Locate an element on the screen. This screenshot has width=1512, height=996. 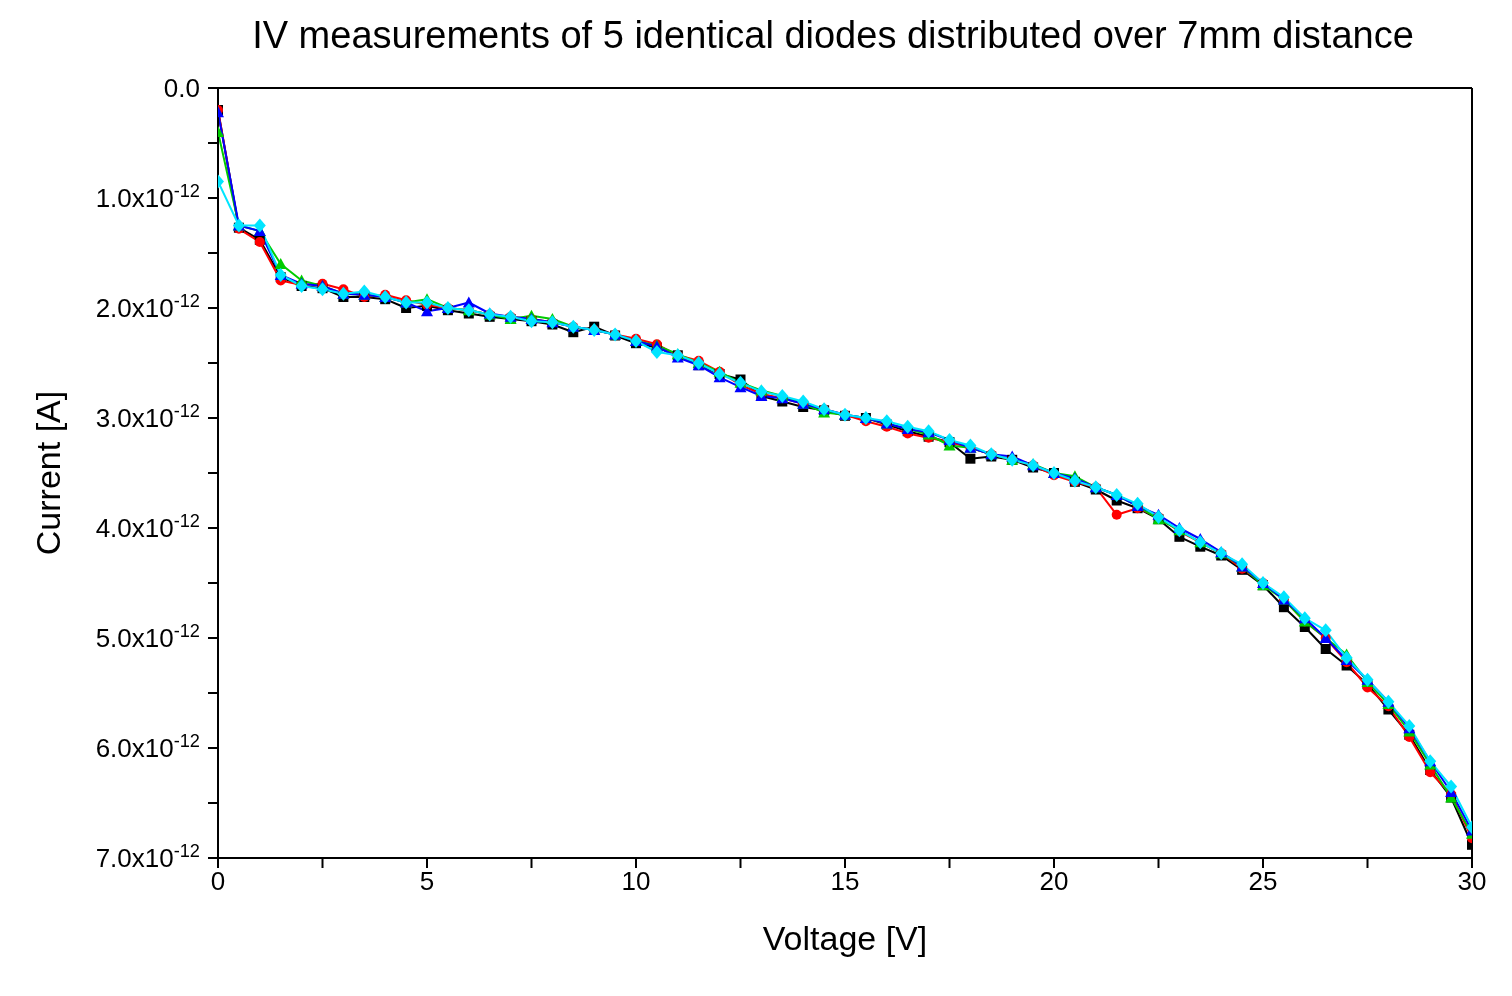
x-tick-label: 15 is located at coordinates (845, 881).